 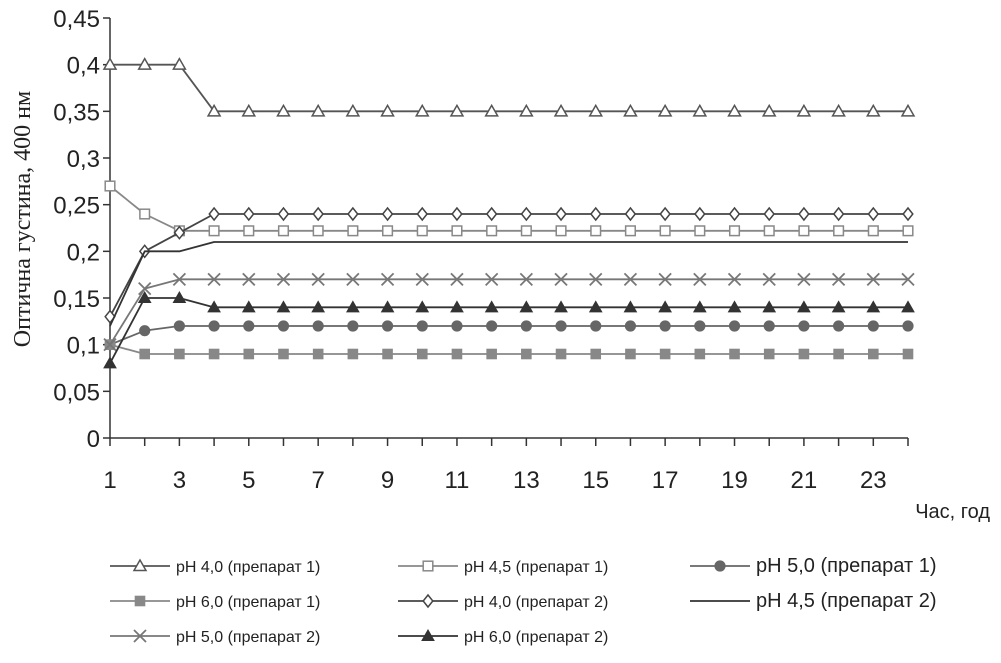 What do you see at coordinates (23, 219) in the screenshot?
I see `y-axis-label: Оптична густина, 400 нм` at bounding box center [23, 219].